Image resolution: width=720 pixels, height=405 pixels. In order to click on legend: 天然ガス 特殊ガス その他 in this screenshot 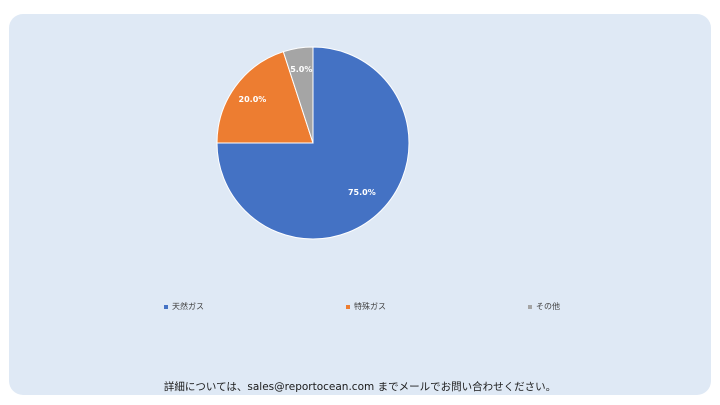, I will do `click(360, 308)`.